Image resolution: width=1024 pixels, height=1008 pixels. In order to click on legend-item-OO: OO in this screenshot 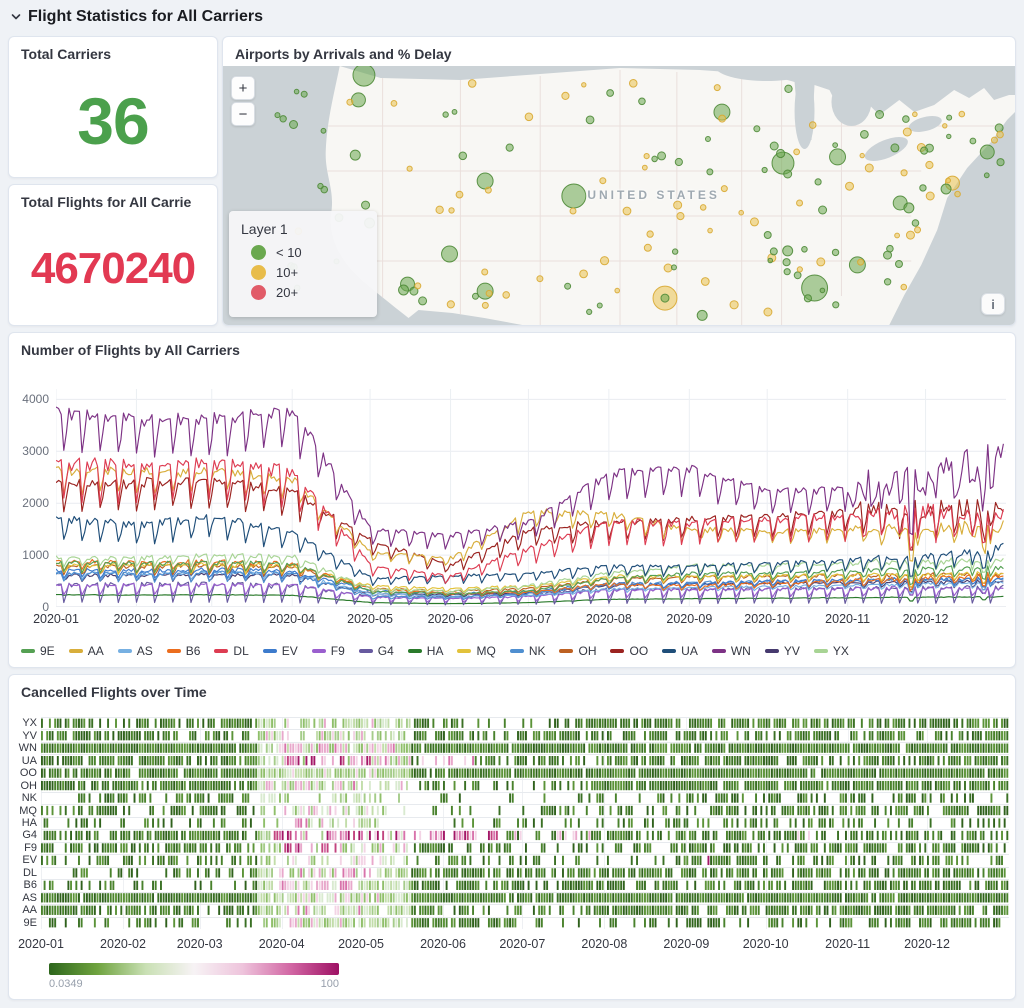, I will do `click(629, 651)`.